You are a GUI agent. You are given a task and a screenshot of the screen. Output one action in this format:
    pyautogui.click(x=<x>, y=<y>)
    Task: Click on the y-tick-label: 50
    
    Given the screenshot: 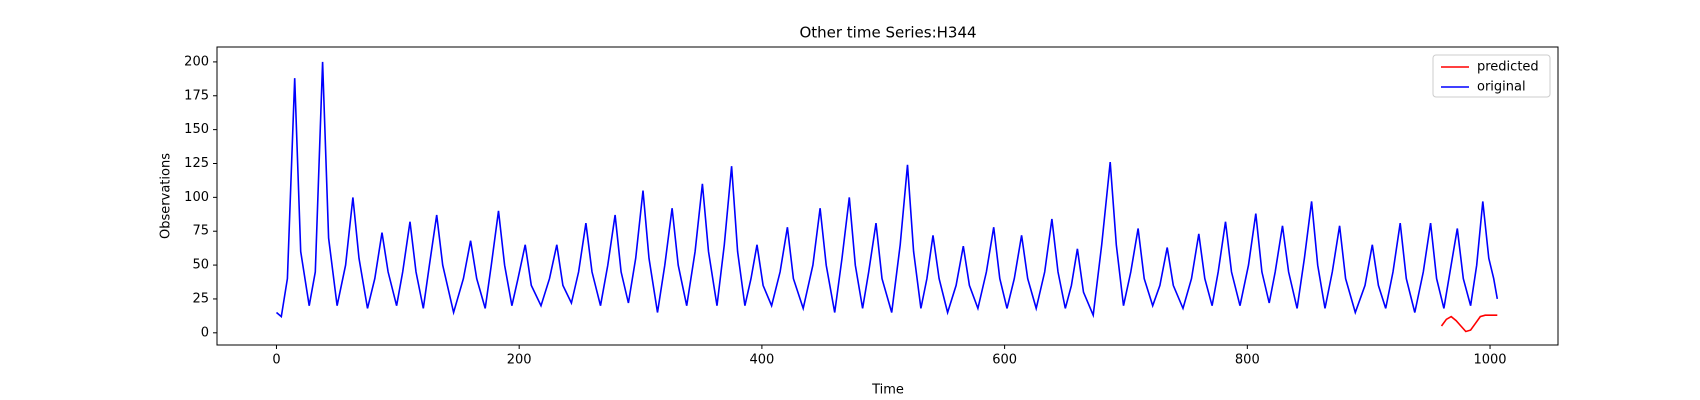 What is the action you would take?
    pyautogui.click(x=200, y=265)
    